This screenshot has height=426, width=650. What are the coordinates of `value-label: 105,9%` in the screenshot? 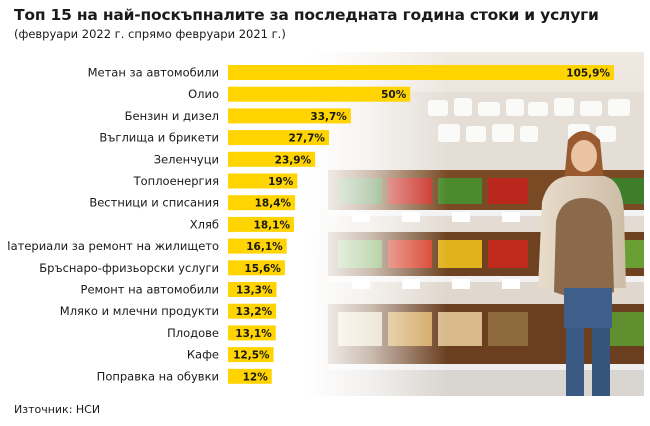 It's located at (588, 74).